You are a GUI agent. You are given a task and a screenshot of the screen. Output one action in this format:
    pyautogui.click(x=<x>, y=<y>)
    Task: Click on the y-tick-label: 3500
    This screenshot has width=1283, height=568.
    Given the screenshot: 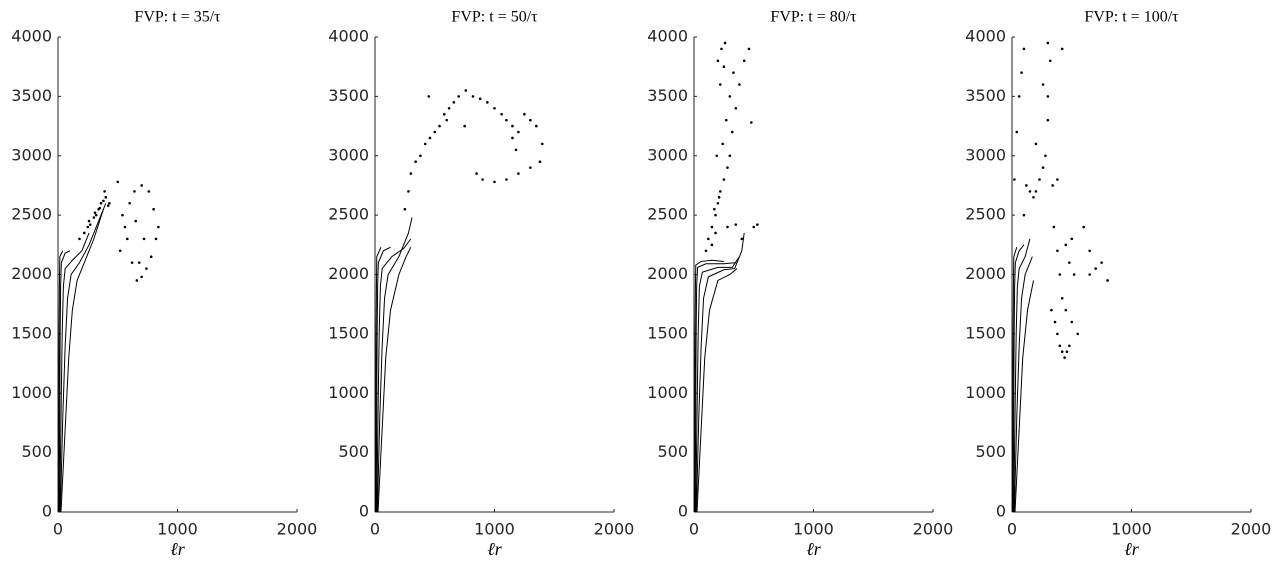 What is the action you would take?
    pyautogui.click(x=348, y=95)
    